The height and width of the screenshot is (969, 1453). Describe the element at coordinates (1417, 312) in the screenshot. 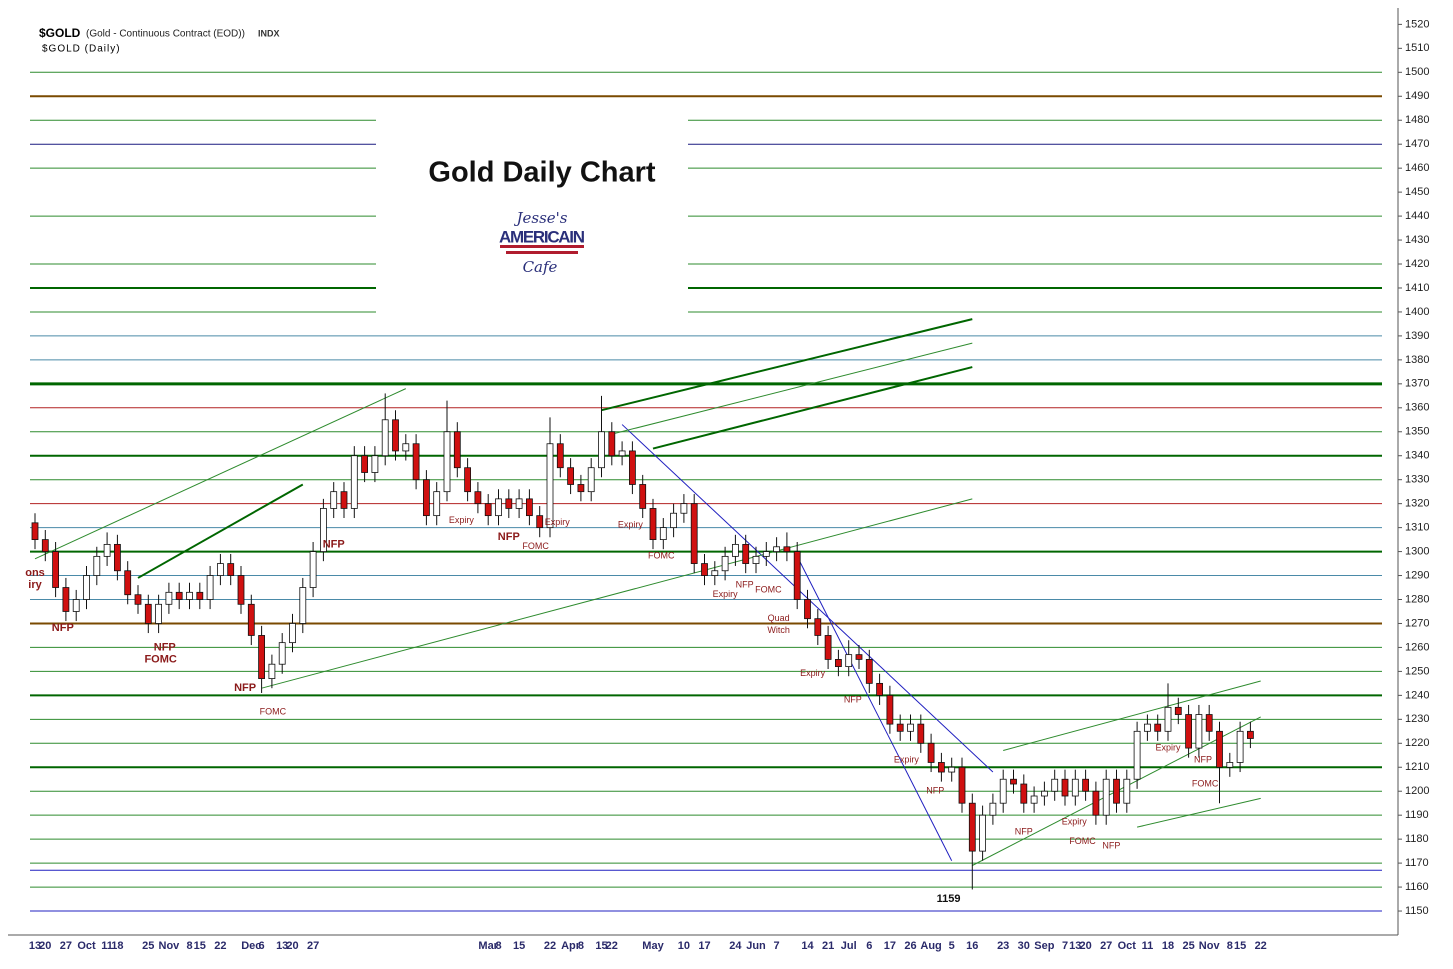

I see `y-tick-label: 1400` at that location.